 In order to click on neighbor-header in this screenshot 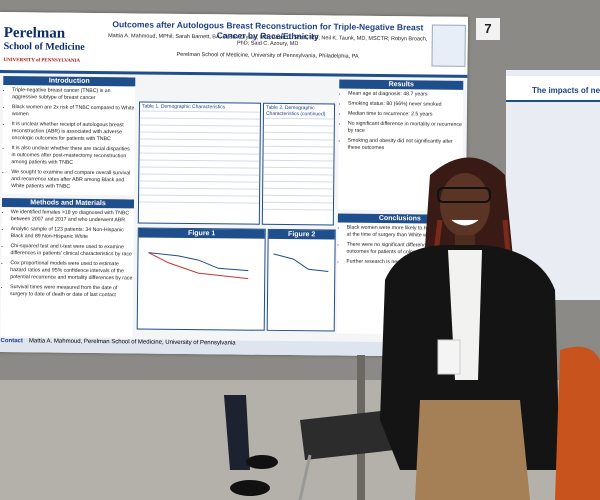, I will do `click(553, 89)`.